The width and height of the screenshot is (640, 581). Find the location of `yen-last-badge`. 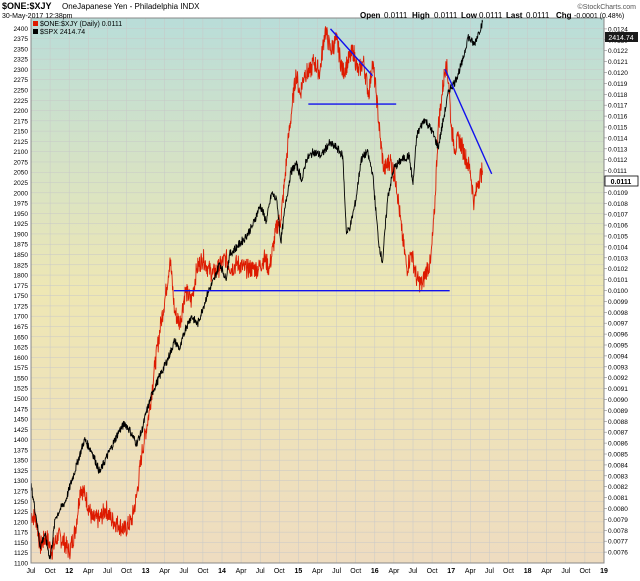

yen-last-badge is located at coordinates (621, 181).